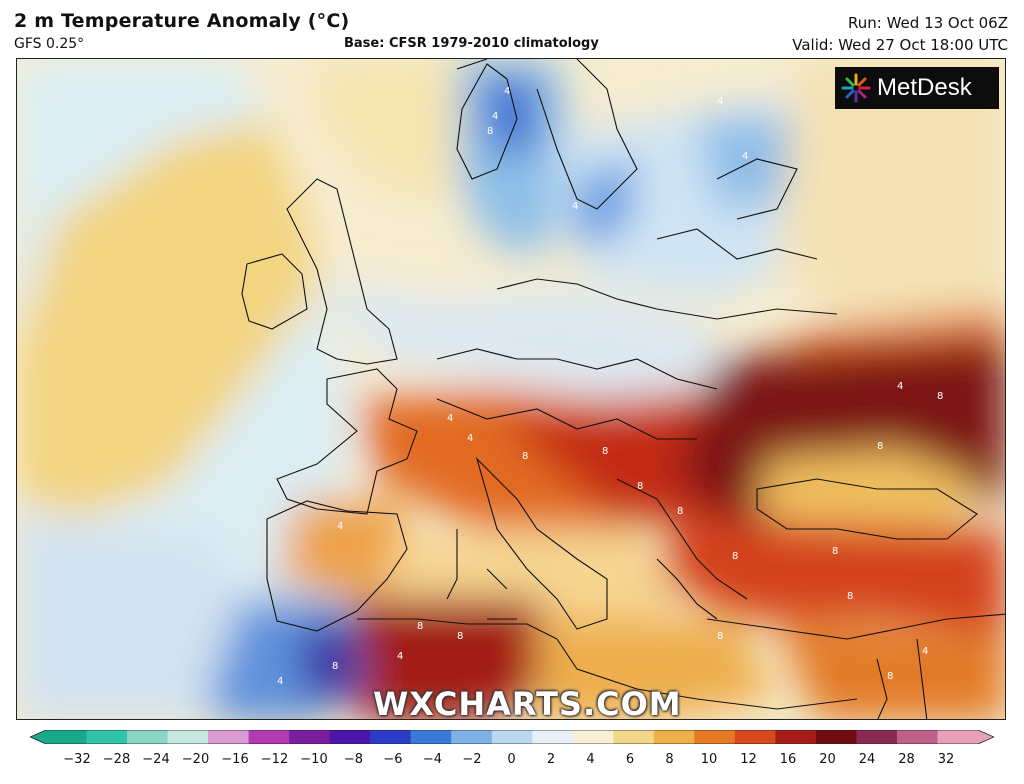 The height and width of the screenshot is (784, 1024). I want to click on colorbar-tick-label: −2, so click(472, 759).